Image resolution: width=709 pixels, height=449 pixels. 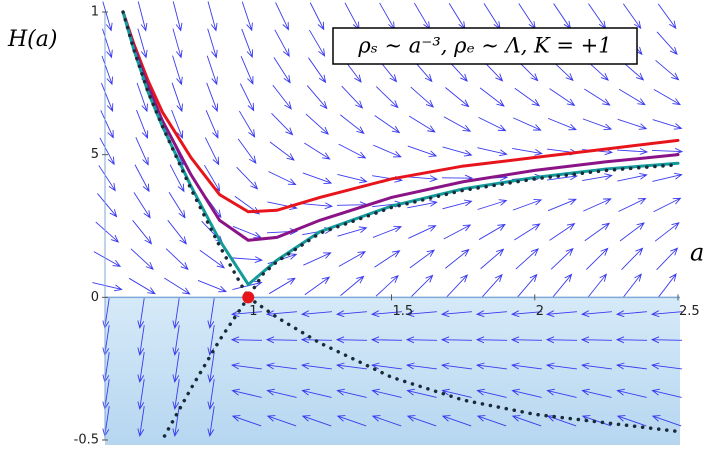 I want to click on y-tick-label: 0, so click(x=95, y=297).